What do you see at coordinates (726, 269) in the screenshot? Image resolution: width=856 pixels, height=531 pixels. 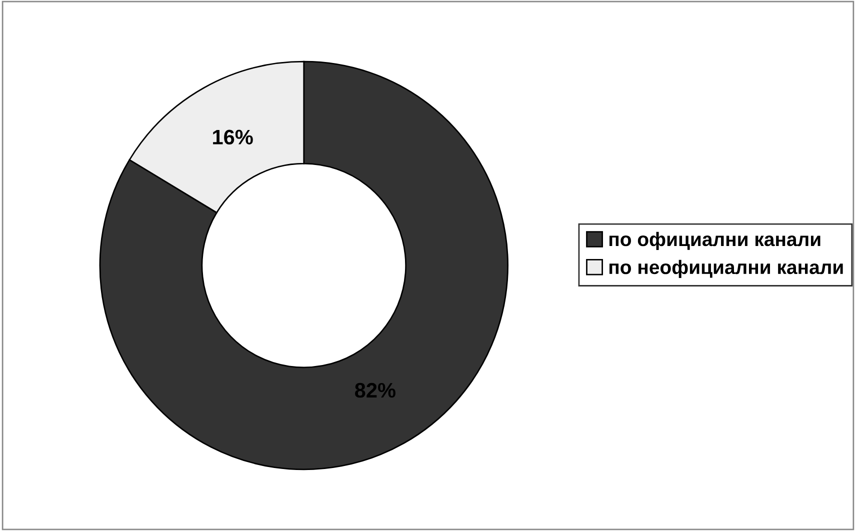 I see `legend-label: по неофициални канали` at bounding box center [726, 269].